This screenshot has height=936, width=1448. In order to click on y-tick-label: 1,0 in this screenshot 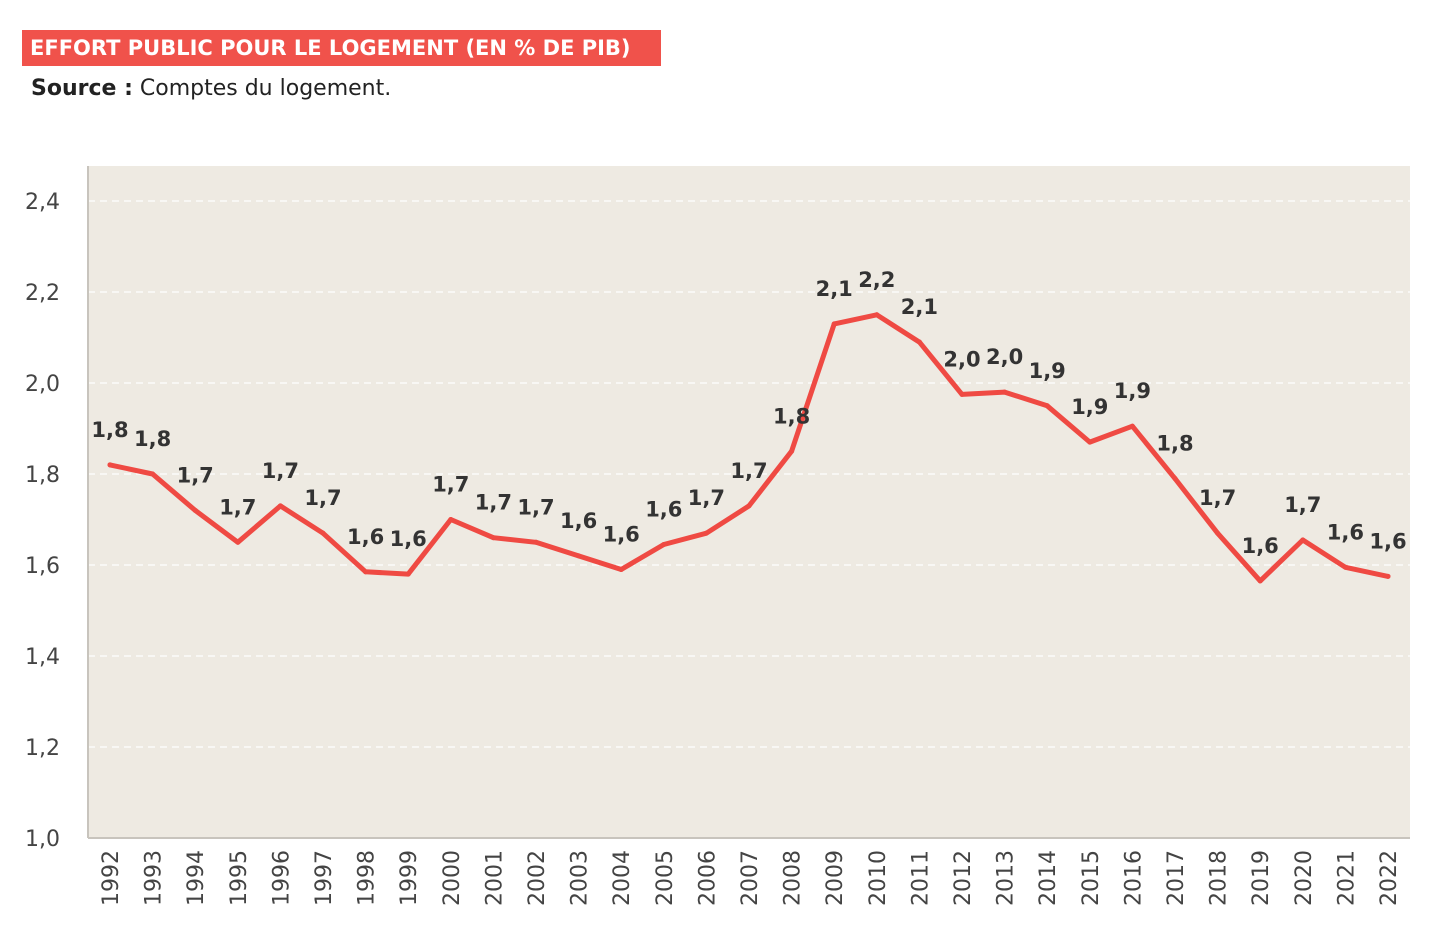, I will do `click(42, 839)`.